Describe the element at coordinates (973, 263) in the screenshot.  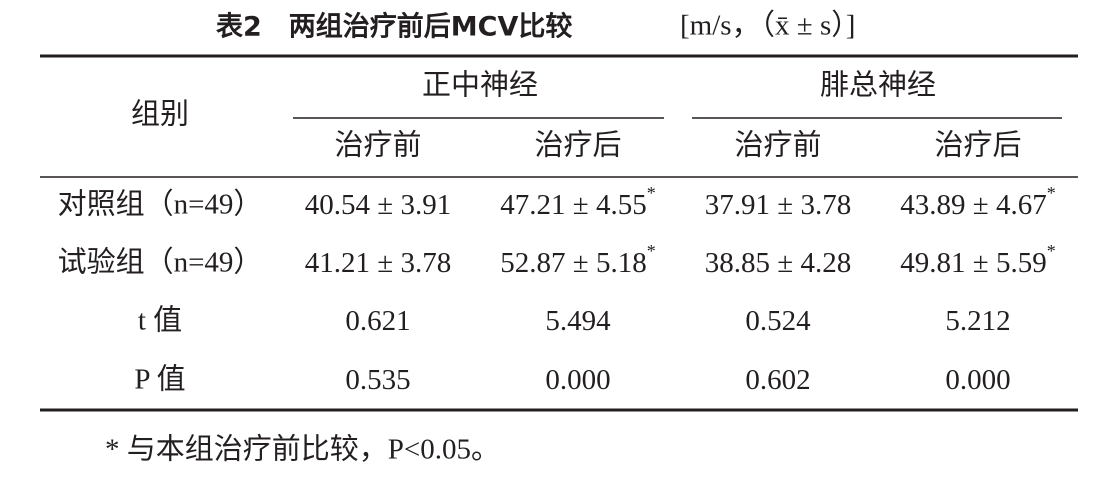
I see `cell-value: 49.81 ± 5.59` at that location.